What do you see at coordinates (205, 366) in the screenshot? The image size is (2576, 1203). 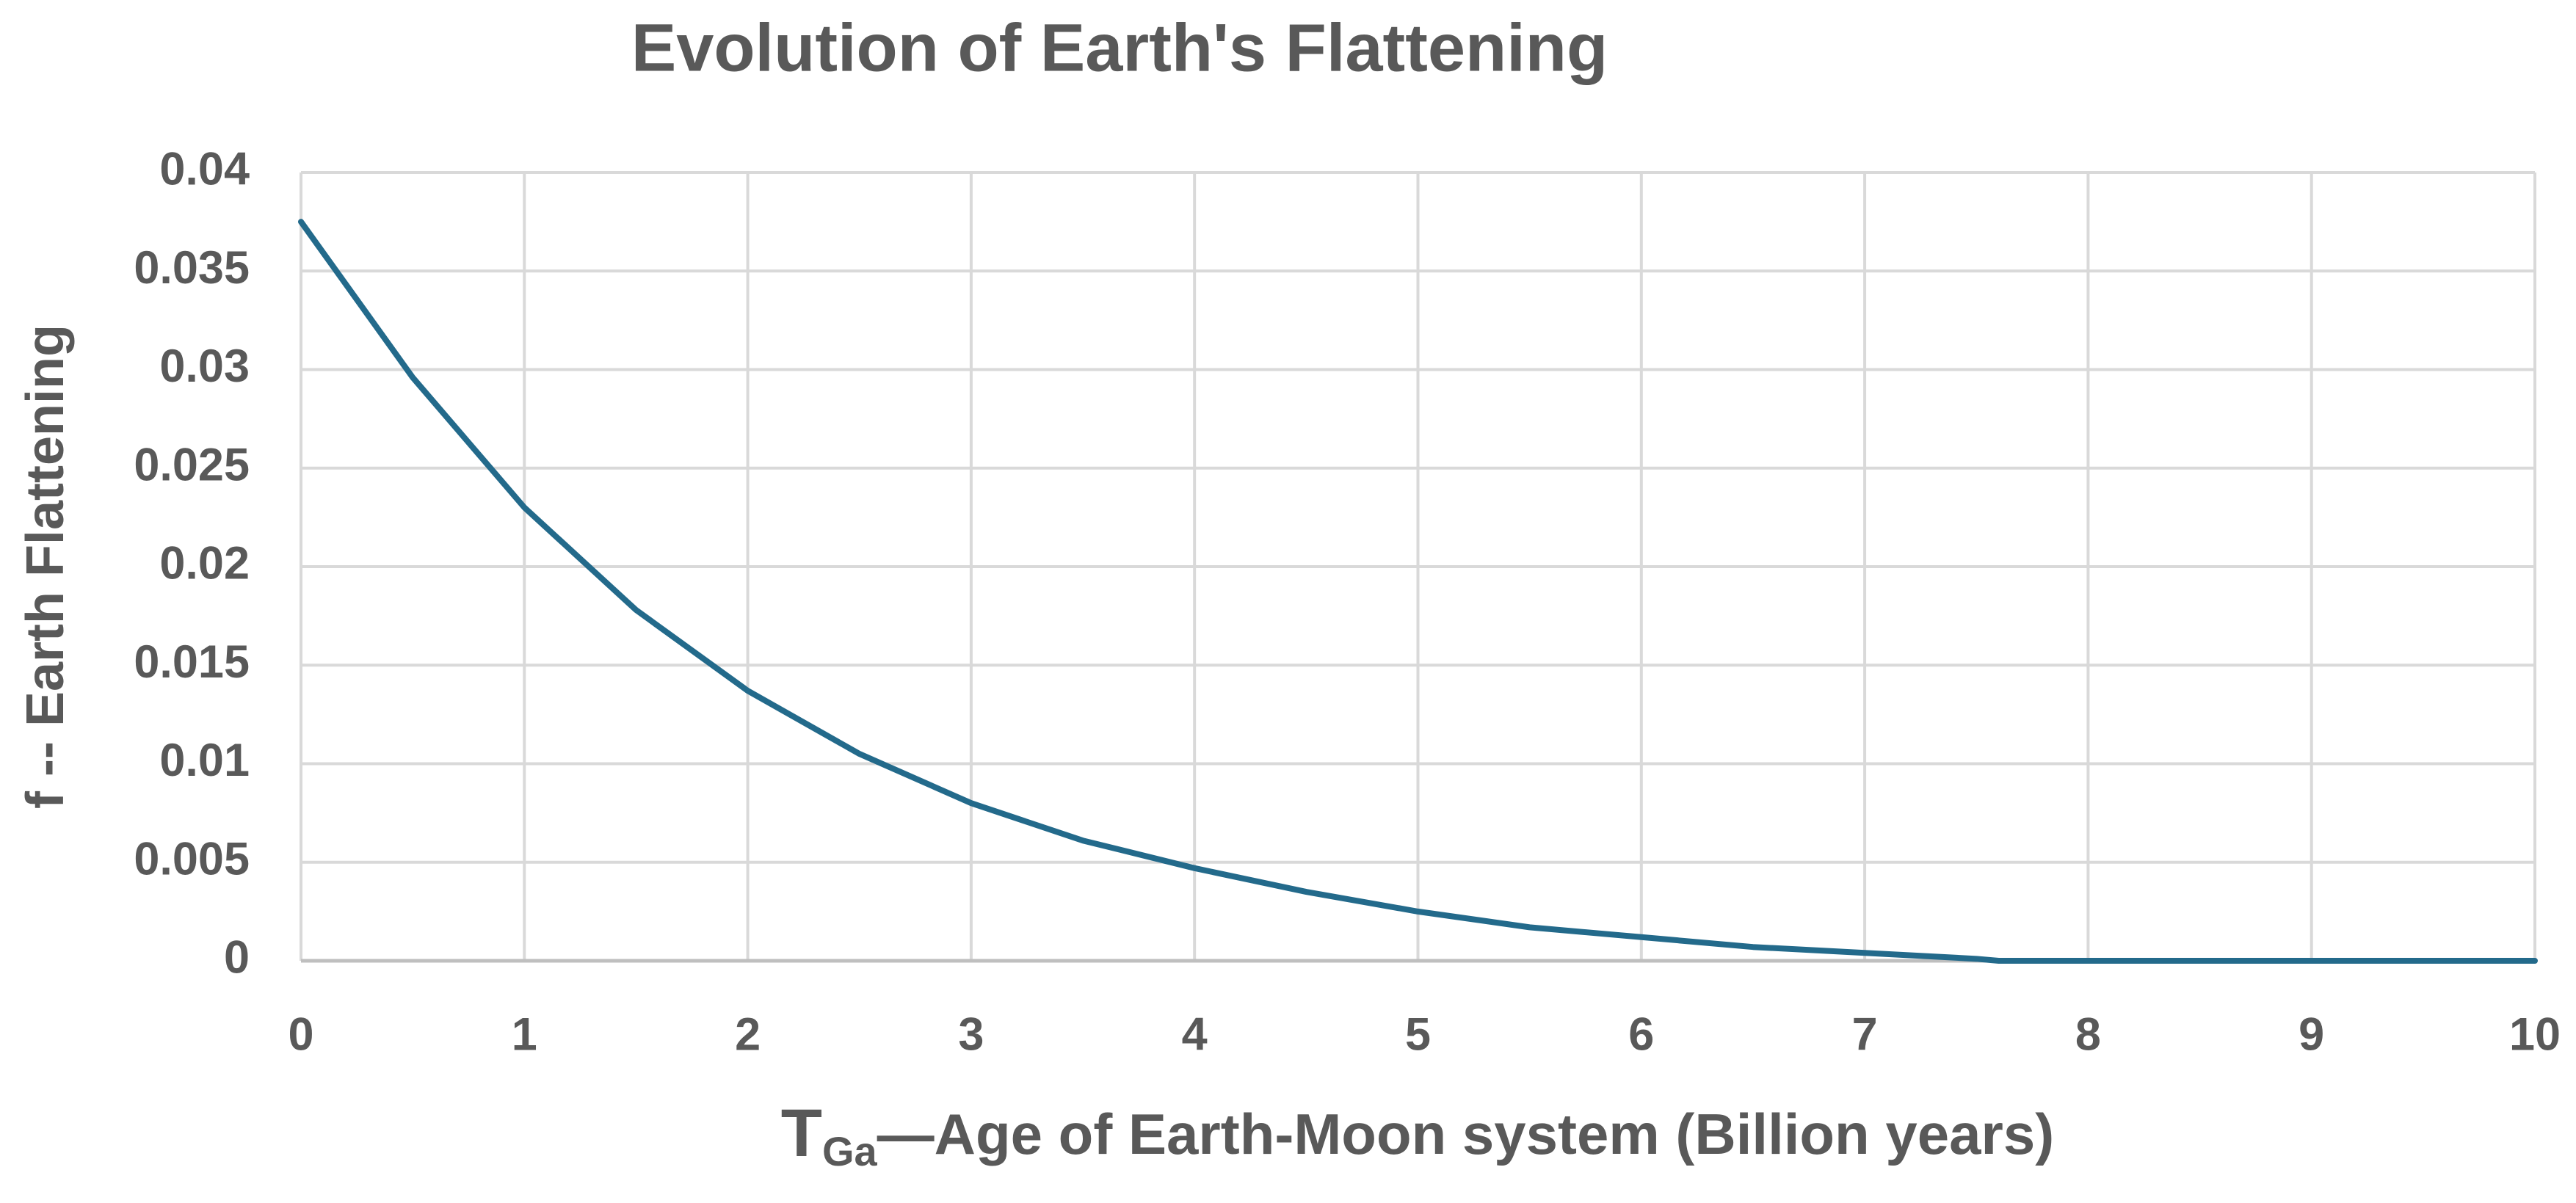 I see `y-tick-label: 0.03` at bounding box center [205, 366].